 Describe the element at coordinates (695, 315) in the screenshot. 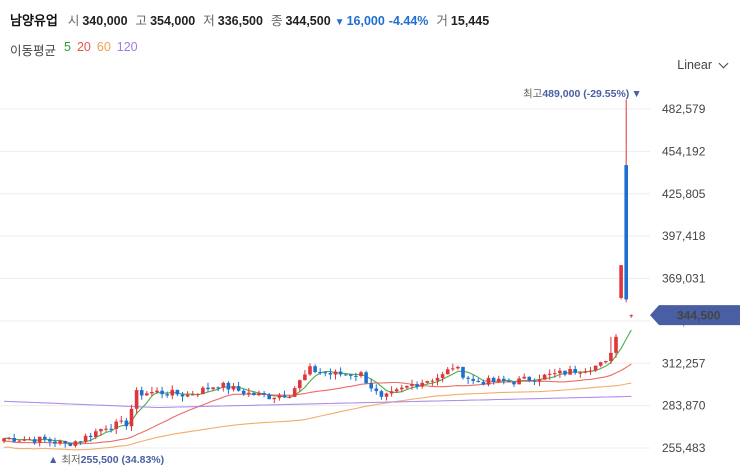

I see `current-price-tag` at that location.